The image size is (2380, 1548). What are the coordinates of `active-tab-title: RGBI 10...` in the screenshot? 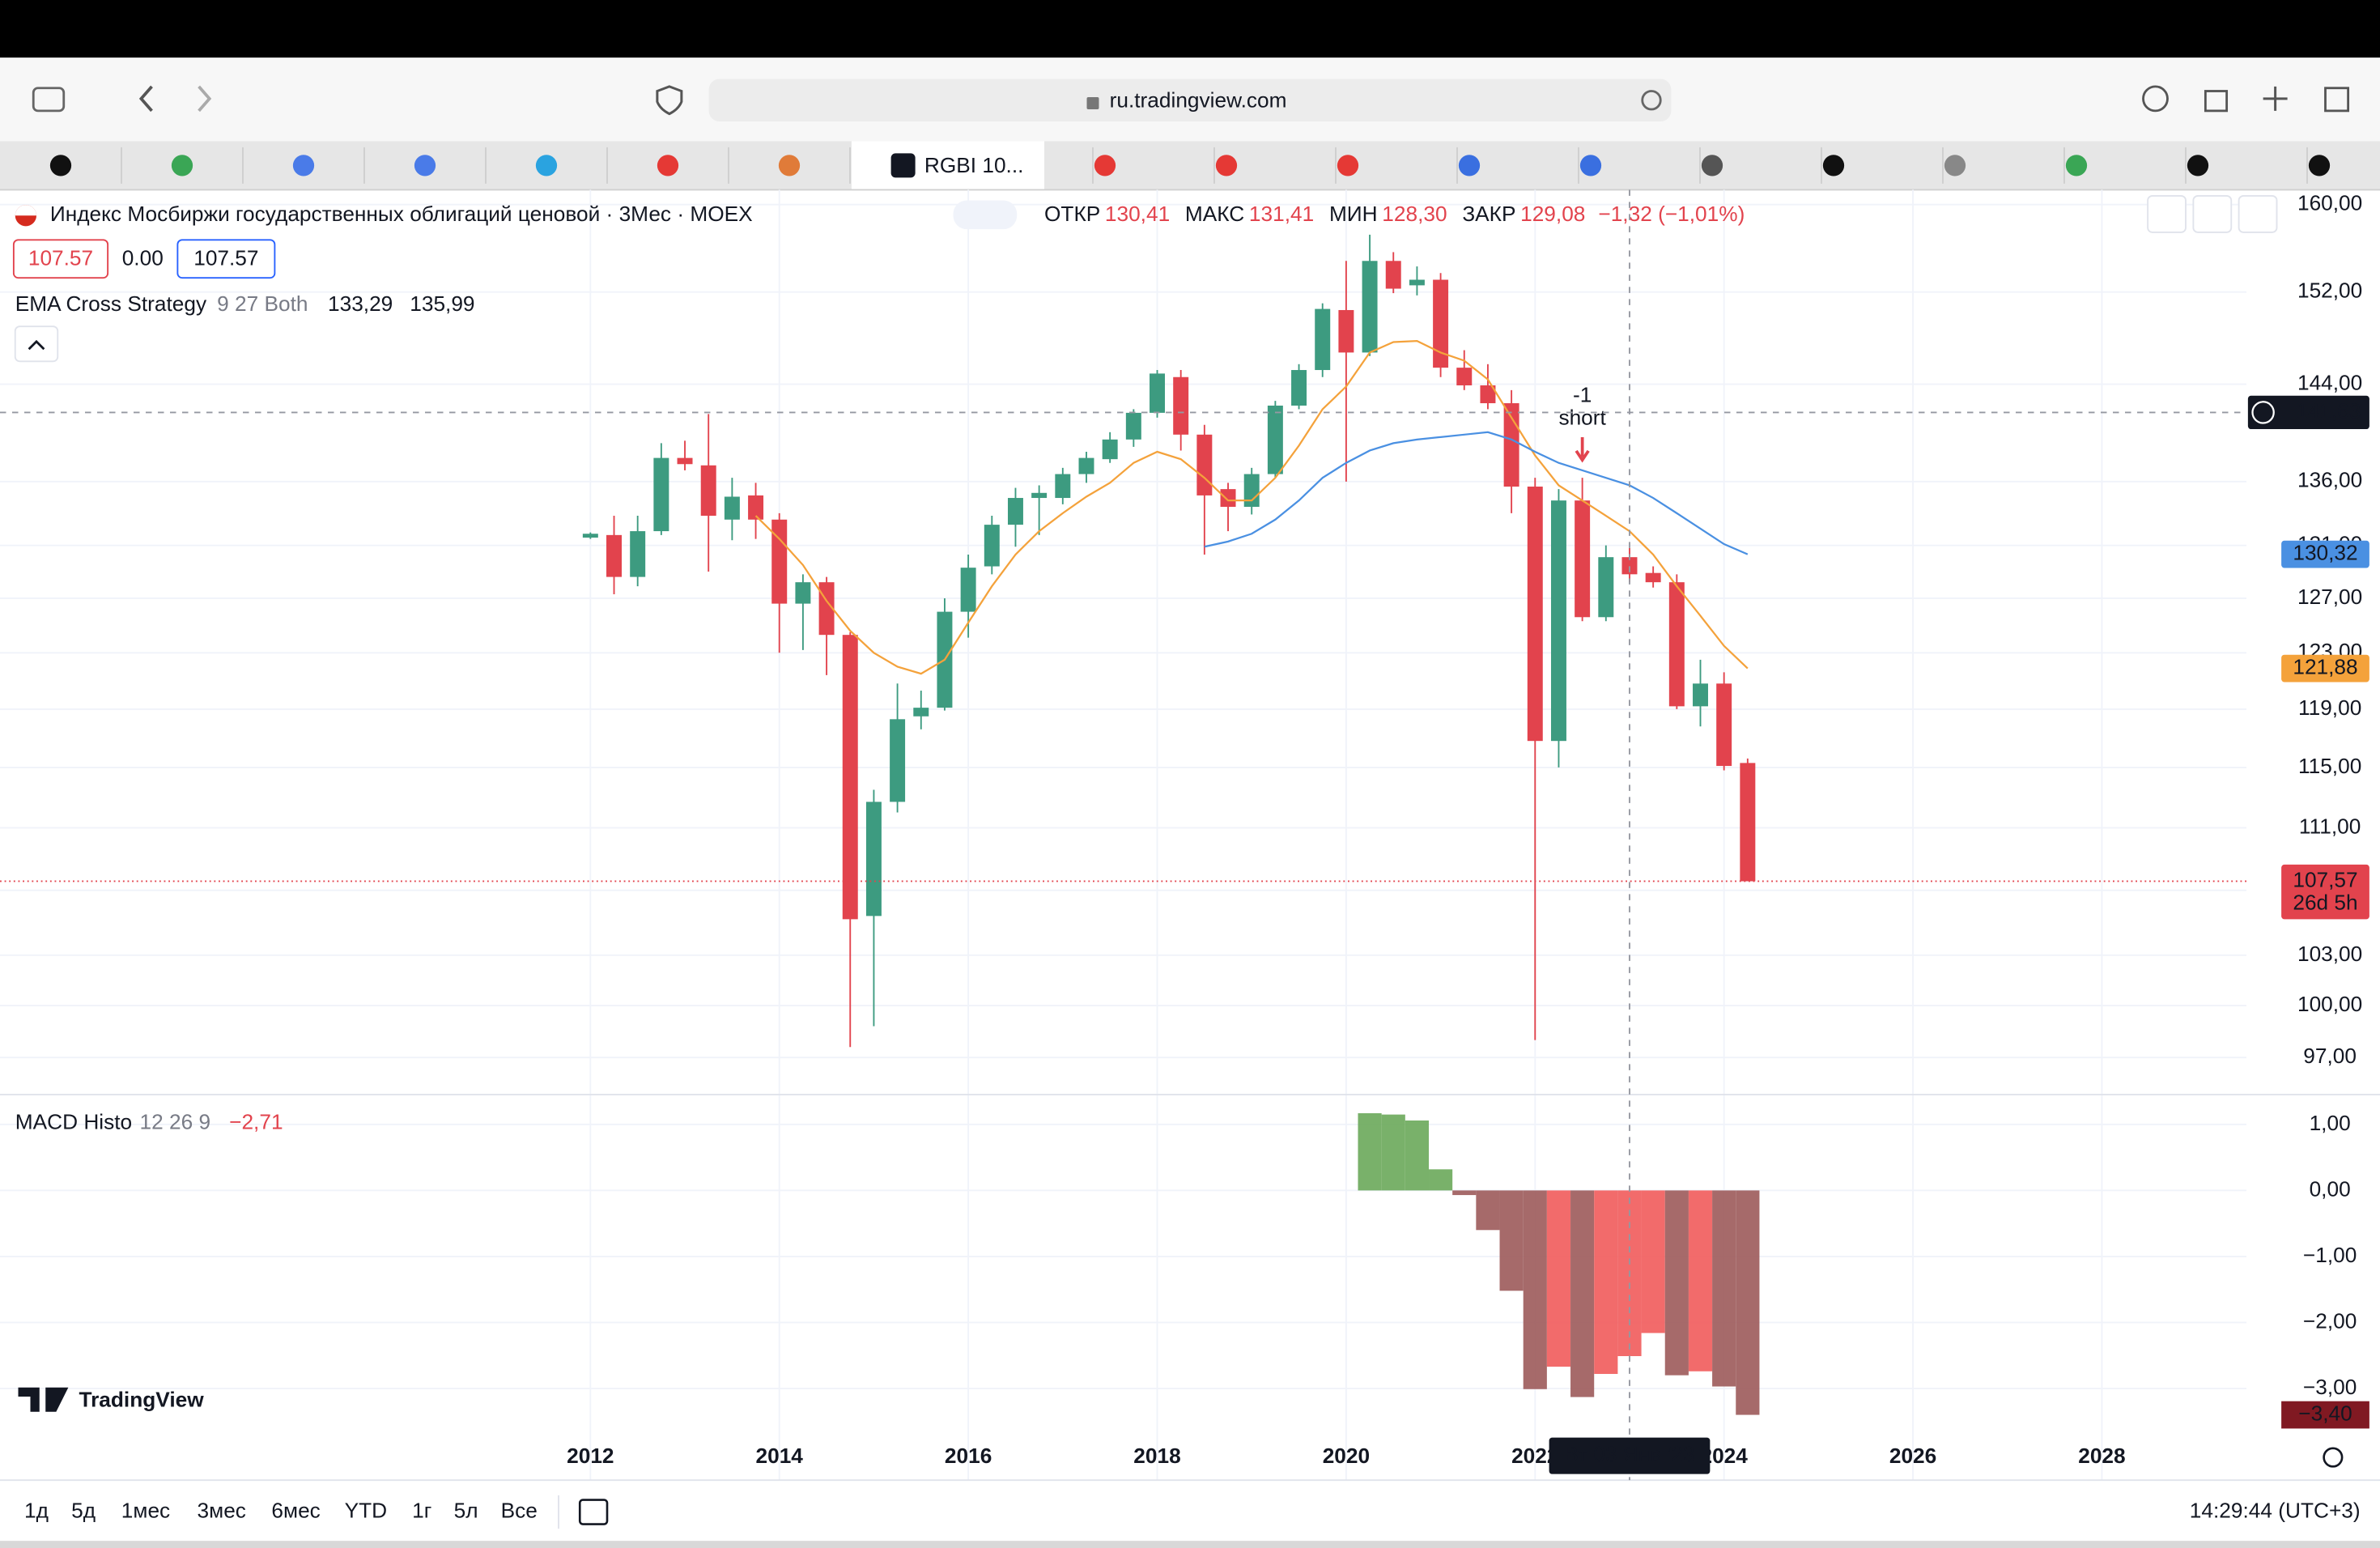 It's located at (974, 165).